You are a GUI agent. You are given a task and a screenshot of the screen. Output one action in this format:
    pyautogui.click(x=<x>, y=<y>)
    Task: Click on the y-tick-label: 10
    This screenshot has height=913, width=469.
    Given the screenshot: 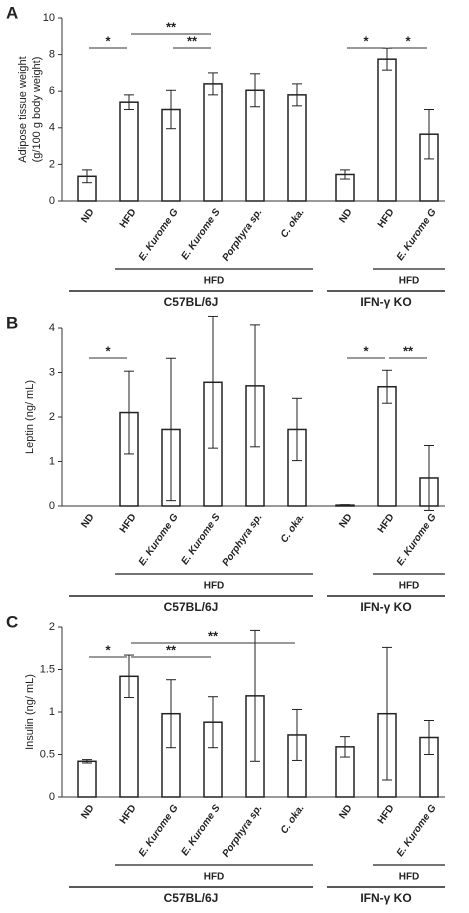 What is the action you would take?
    pyautogui.click(x=49, y=18)
    